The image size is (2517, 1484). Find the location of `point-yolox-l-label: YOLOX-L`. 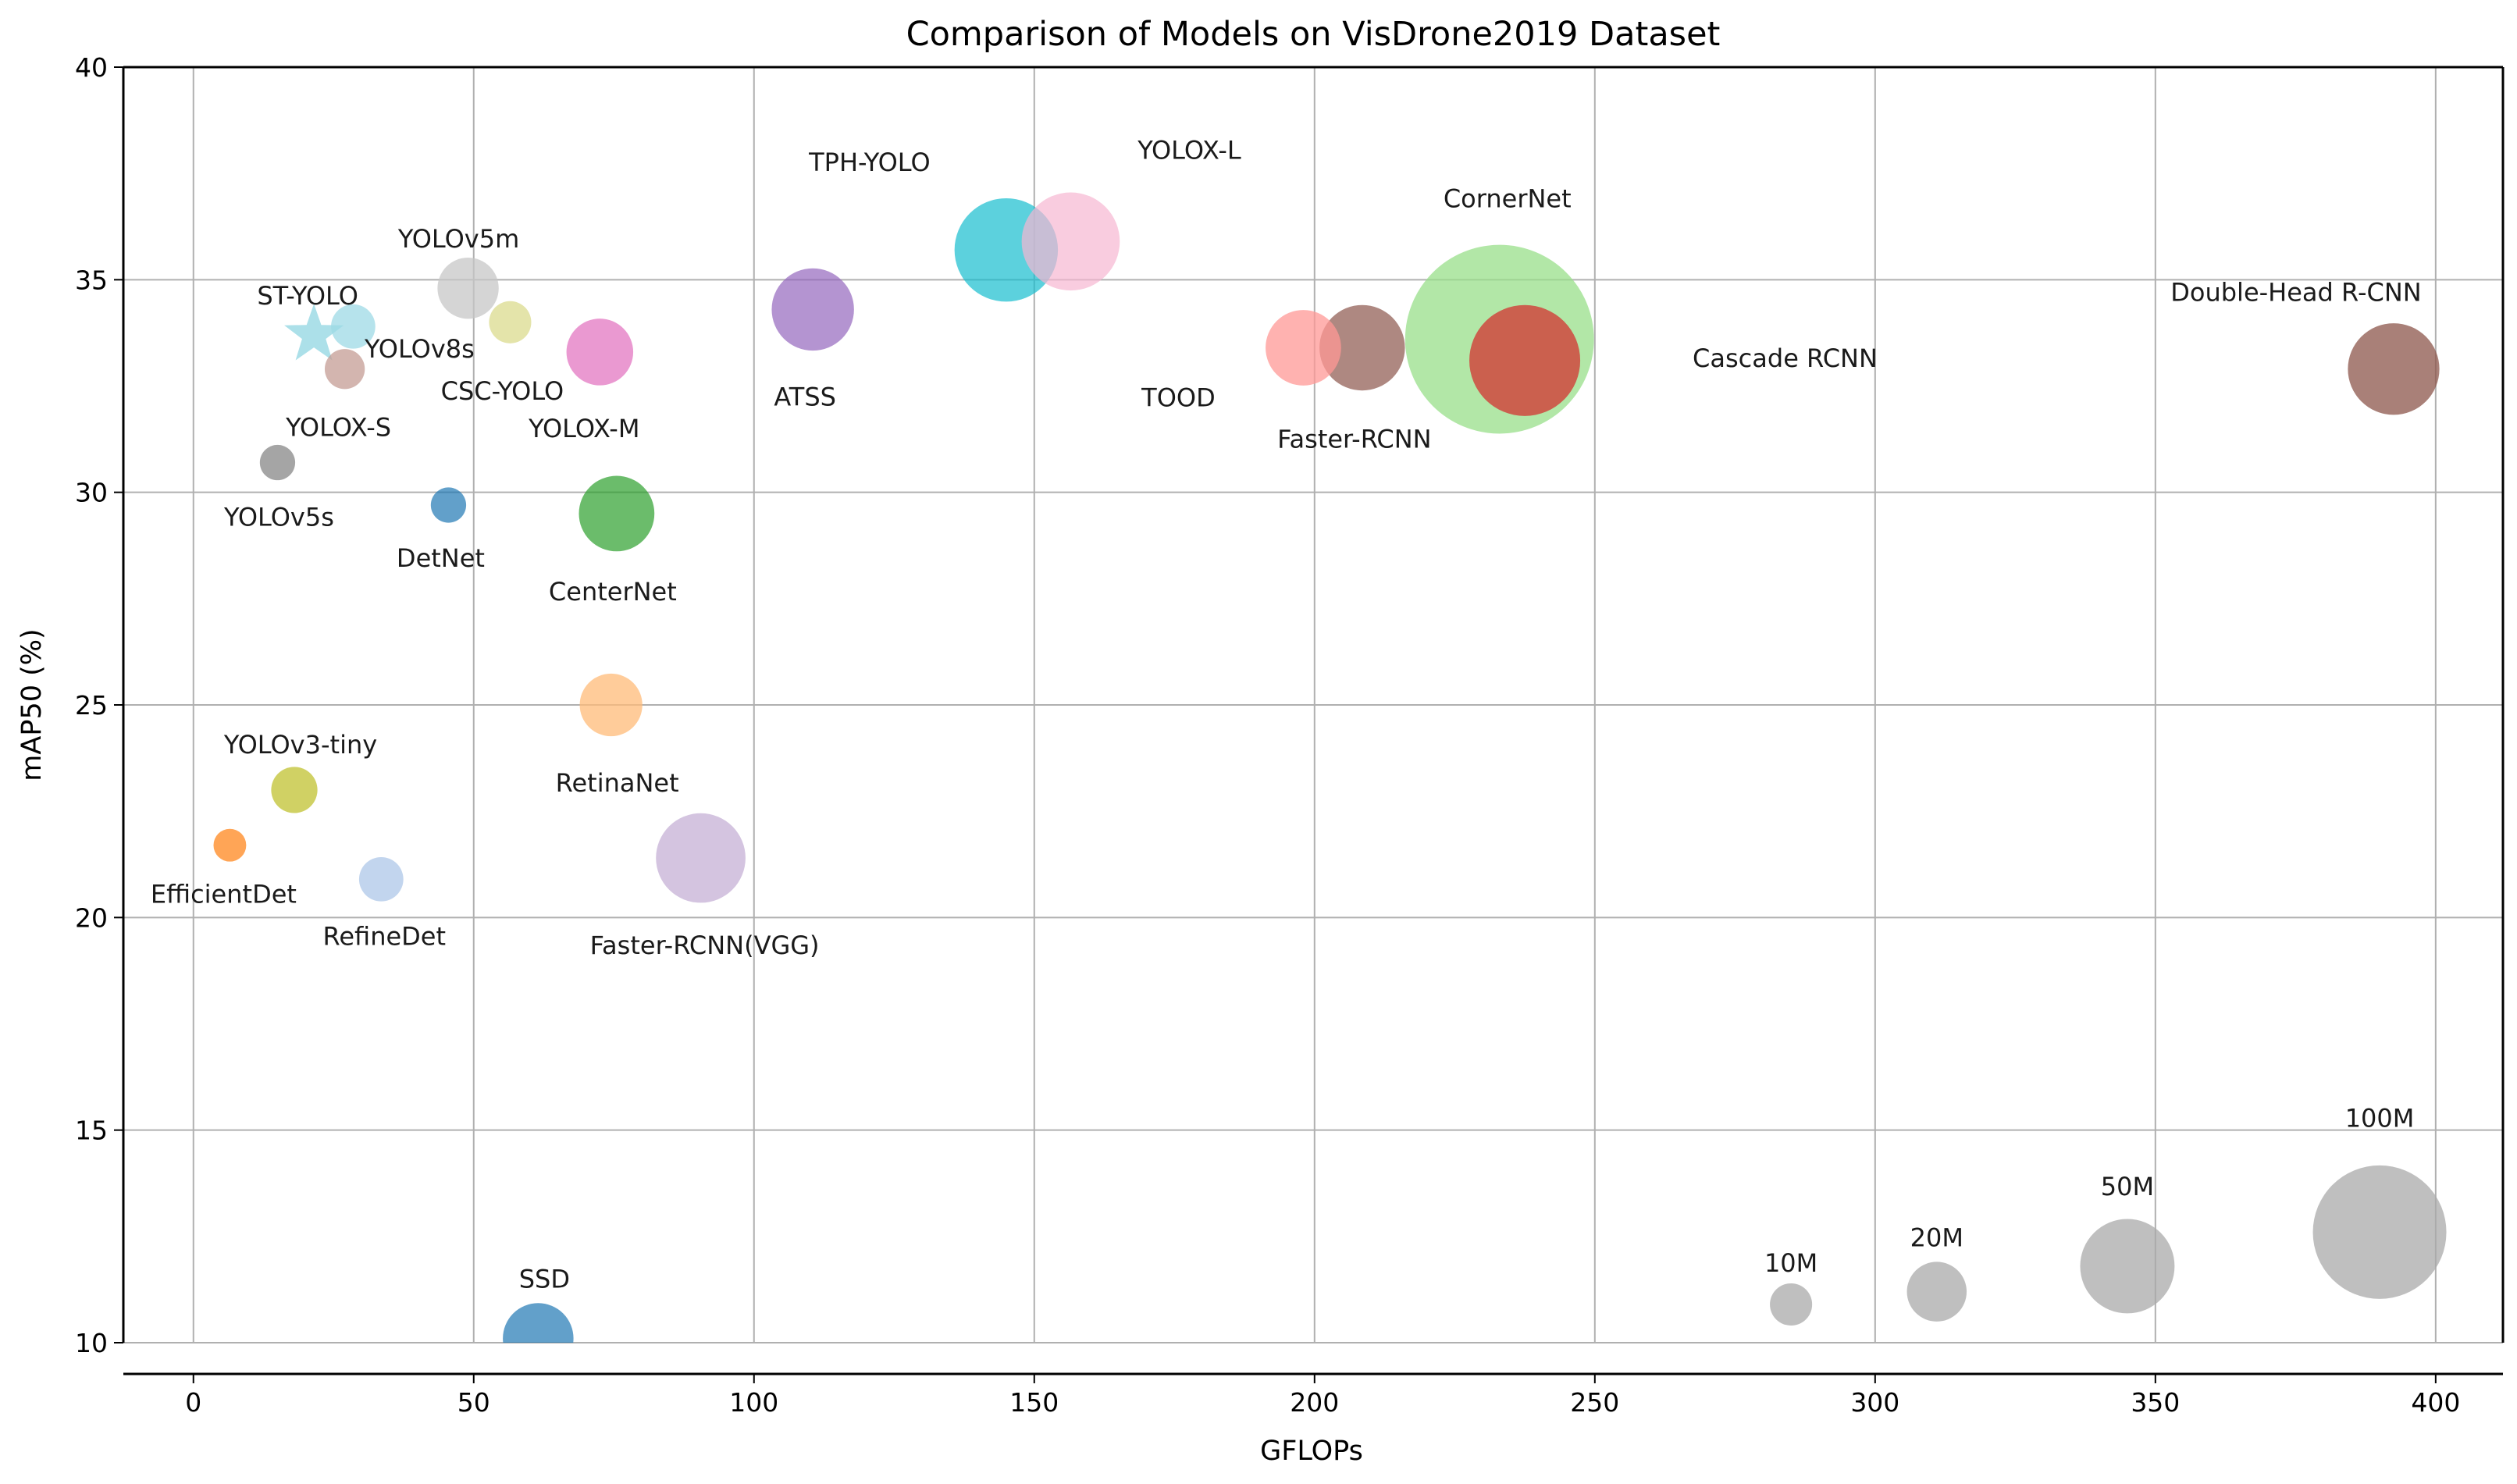

point-yolox-l-label: YOLOX-L is located at coordinates (1189, 150).